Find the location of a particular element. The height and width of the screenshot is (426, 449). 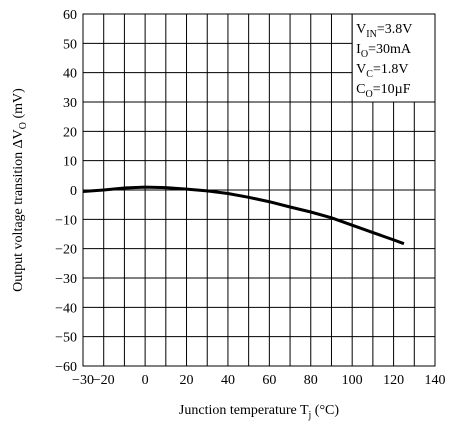

y-tick-label: −10 is located at coordinates (66, 220).